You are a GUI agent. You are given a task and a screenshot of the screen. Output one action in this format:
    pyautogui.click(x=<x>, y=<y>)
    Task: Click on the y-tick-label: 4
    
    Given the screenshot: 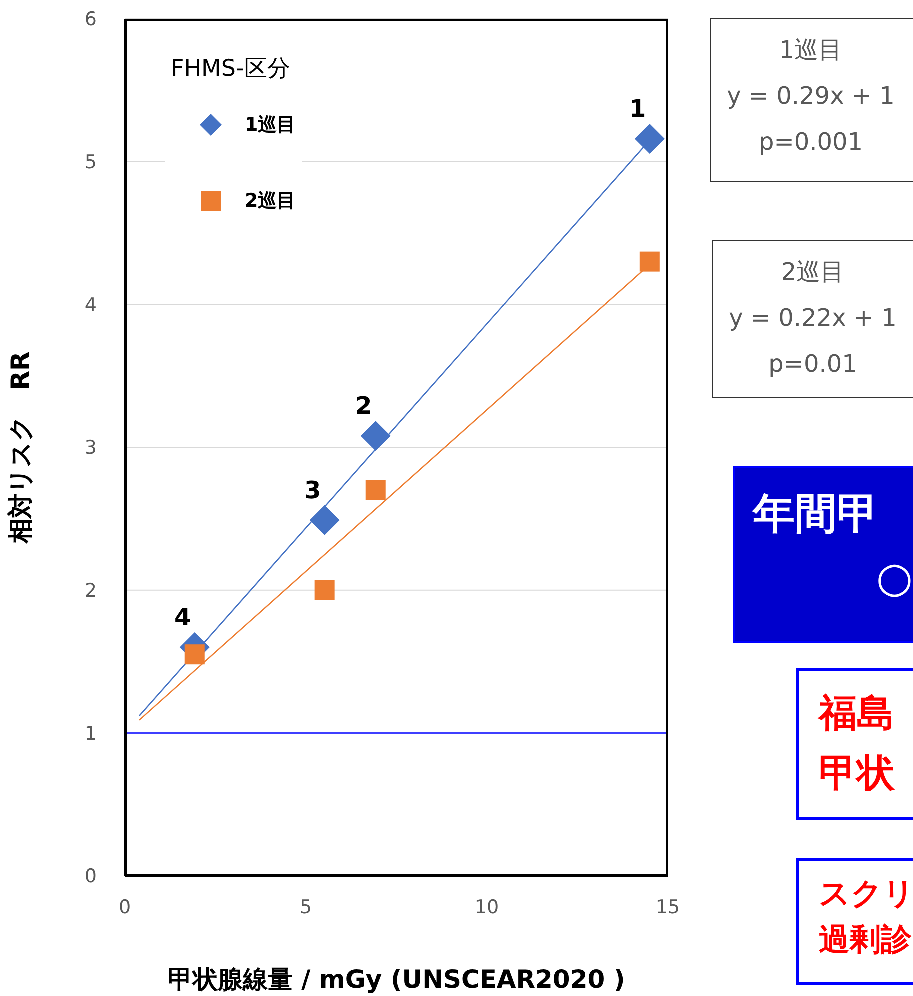 What is the action you would take?
    pyautogui.click(x=90, y=305)
    